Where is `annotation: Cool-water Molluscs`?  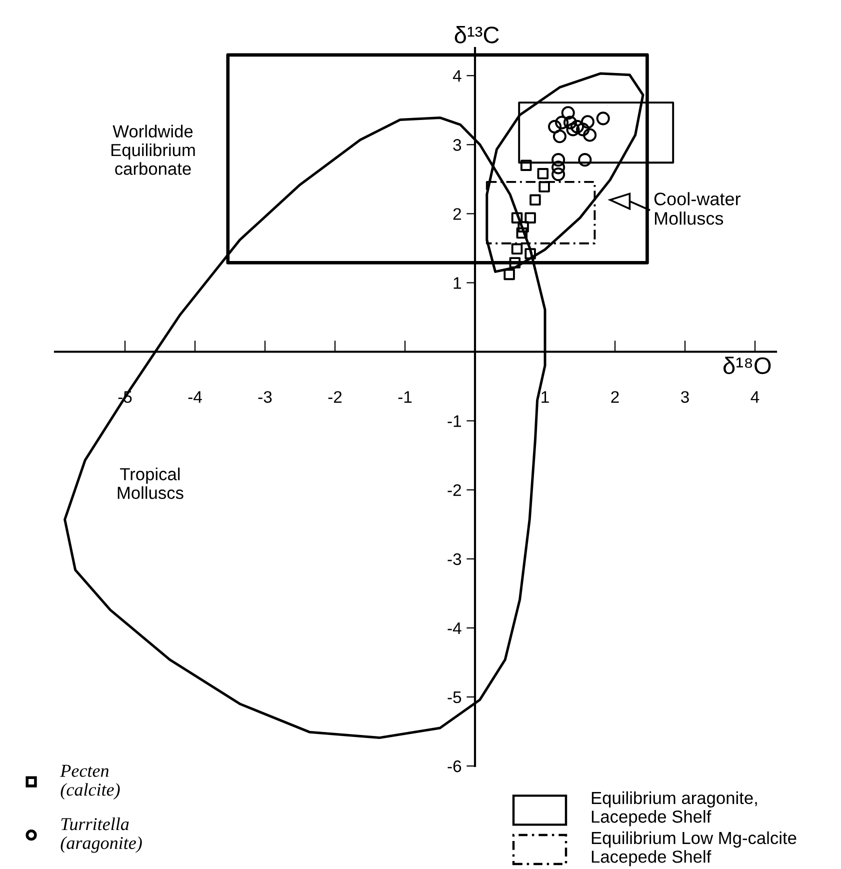
annotation: Cool-water Molluscs is located at coordinates (697, 208).